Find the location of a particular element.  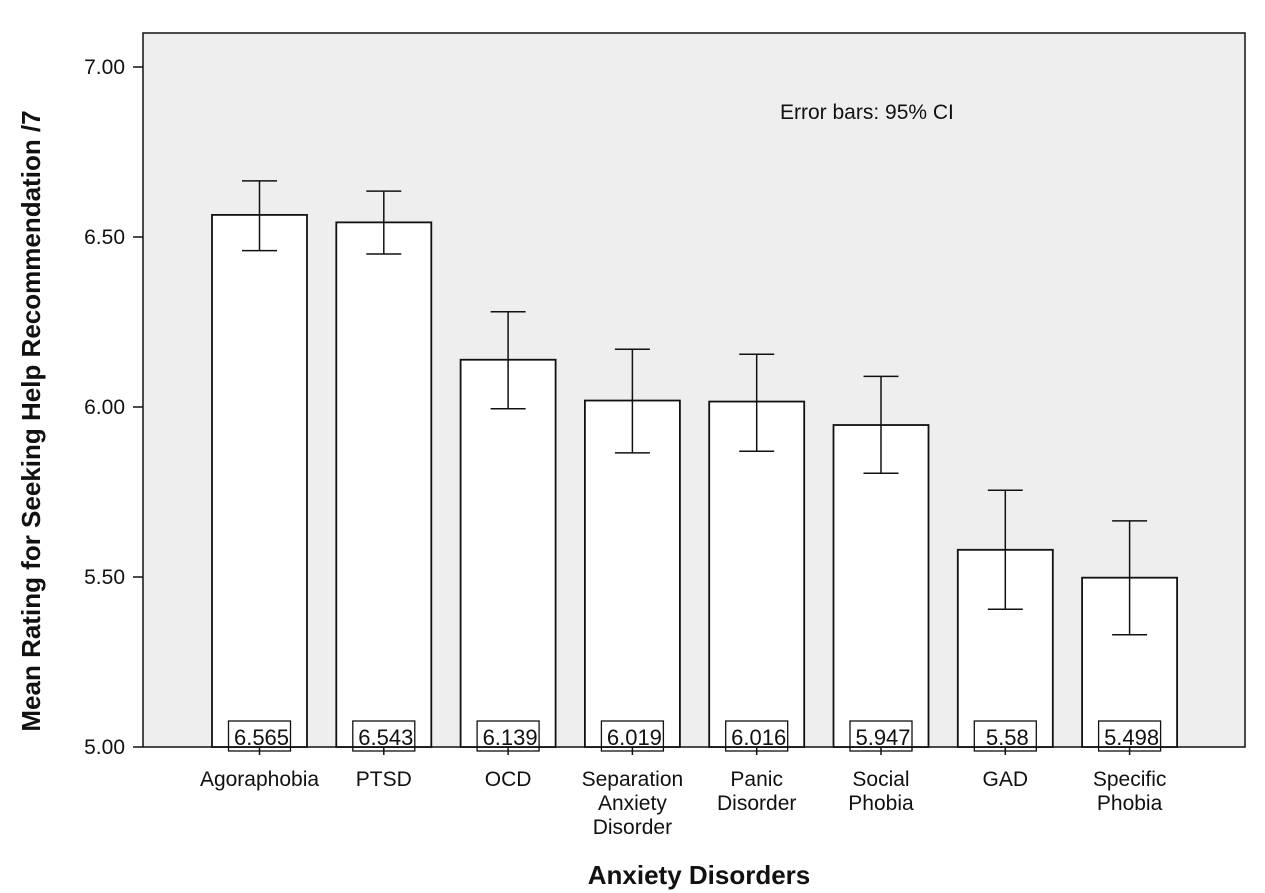

y-tick-label-3: 6.50 is located at coordinates (104, 237).